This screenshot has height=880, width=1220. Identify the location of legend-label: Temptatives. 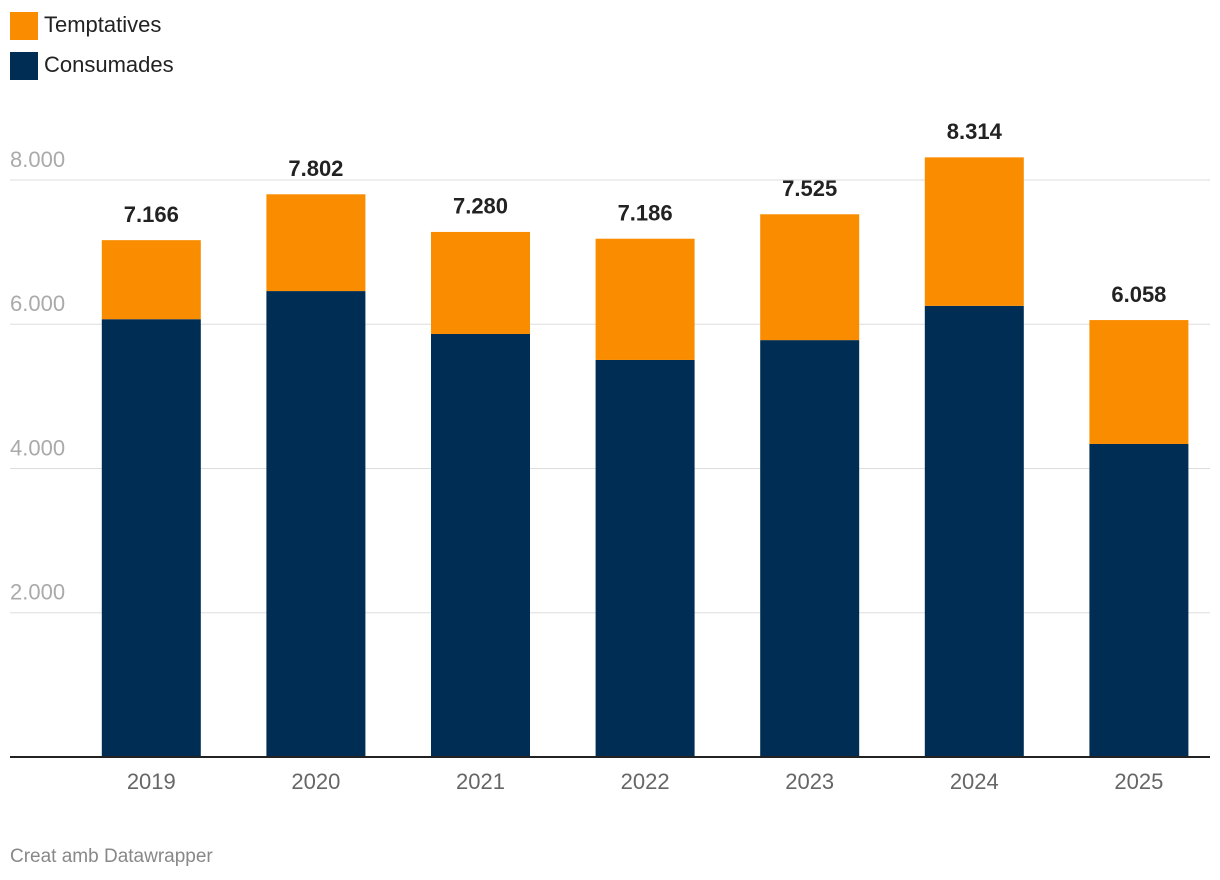
(102, 24).